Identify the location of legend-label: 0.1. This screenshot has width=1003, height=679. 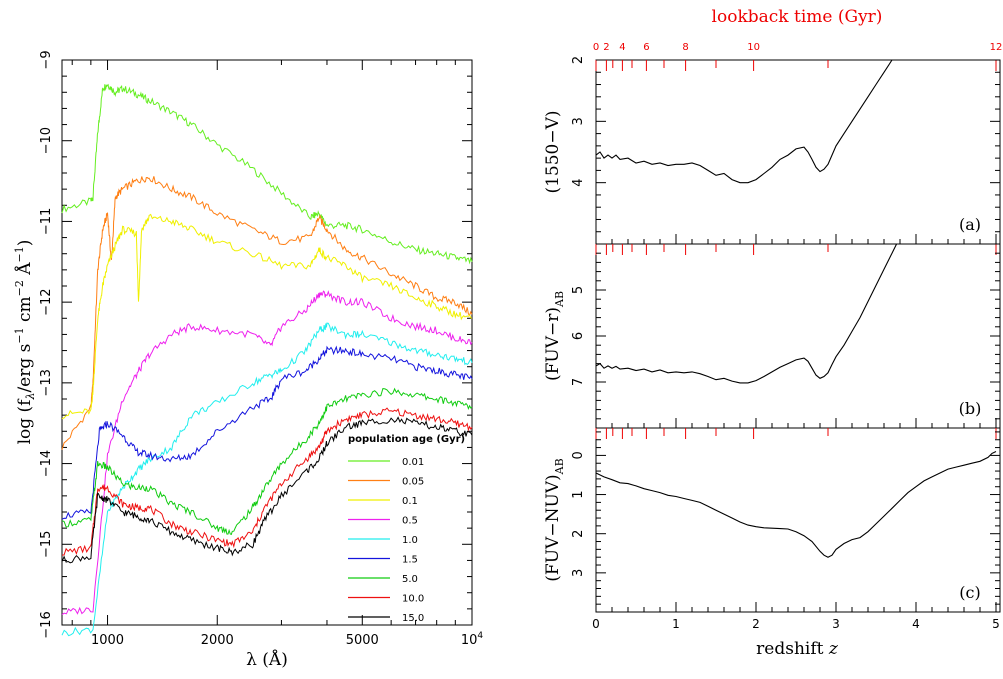
(410, 501).